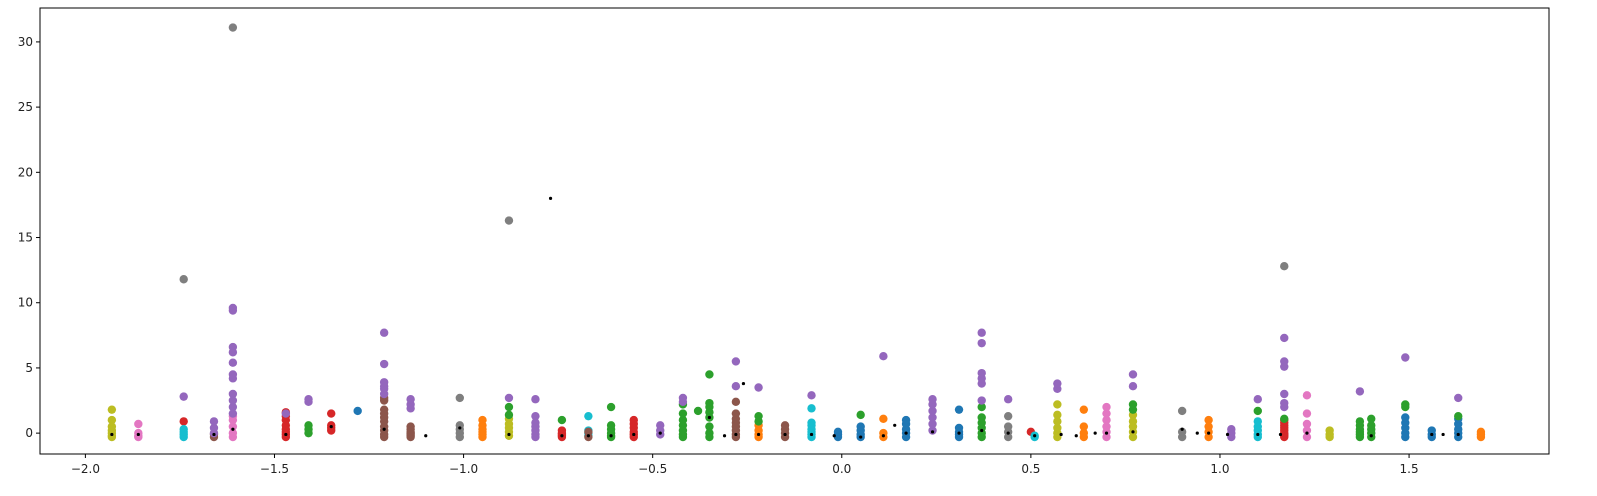 This screenshot has height=496, width=1597. Describe the element at coordinates (25, 42) in the screenshot. I see `y-tick-label: 30` at that location.